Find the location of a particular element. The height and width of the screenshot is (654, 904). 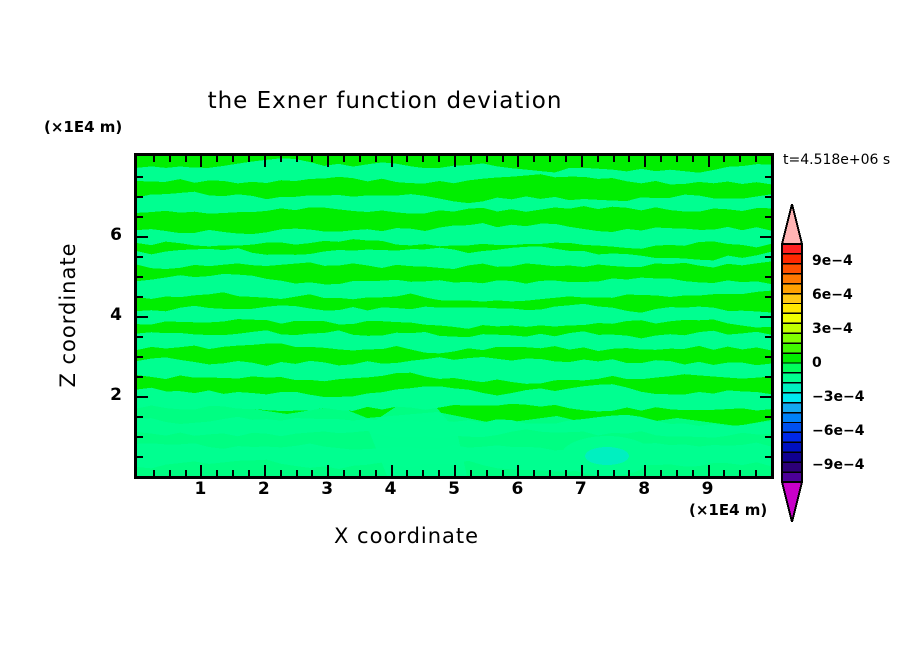

colorbar-tick-label: −3e−4 is located at coordinates (838, 397).